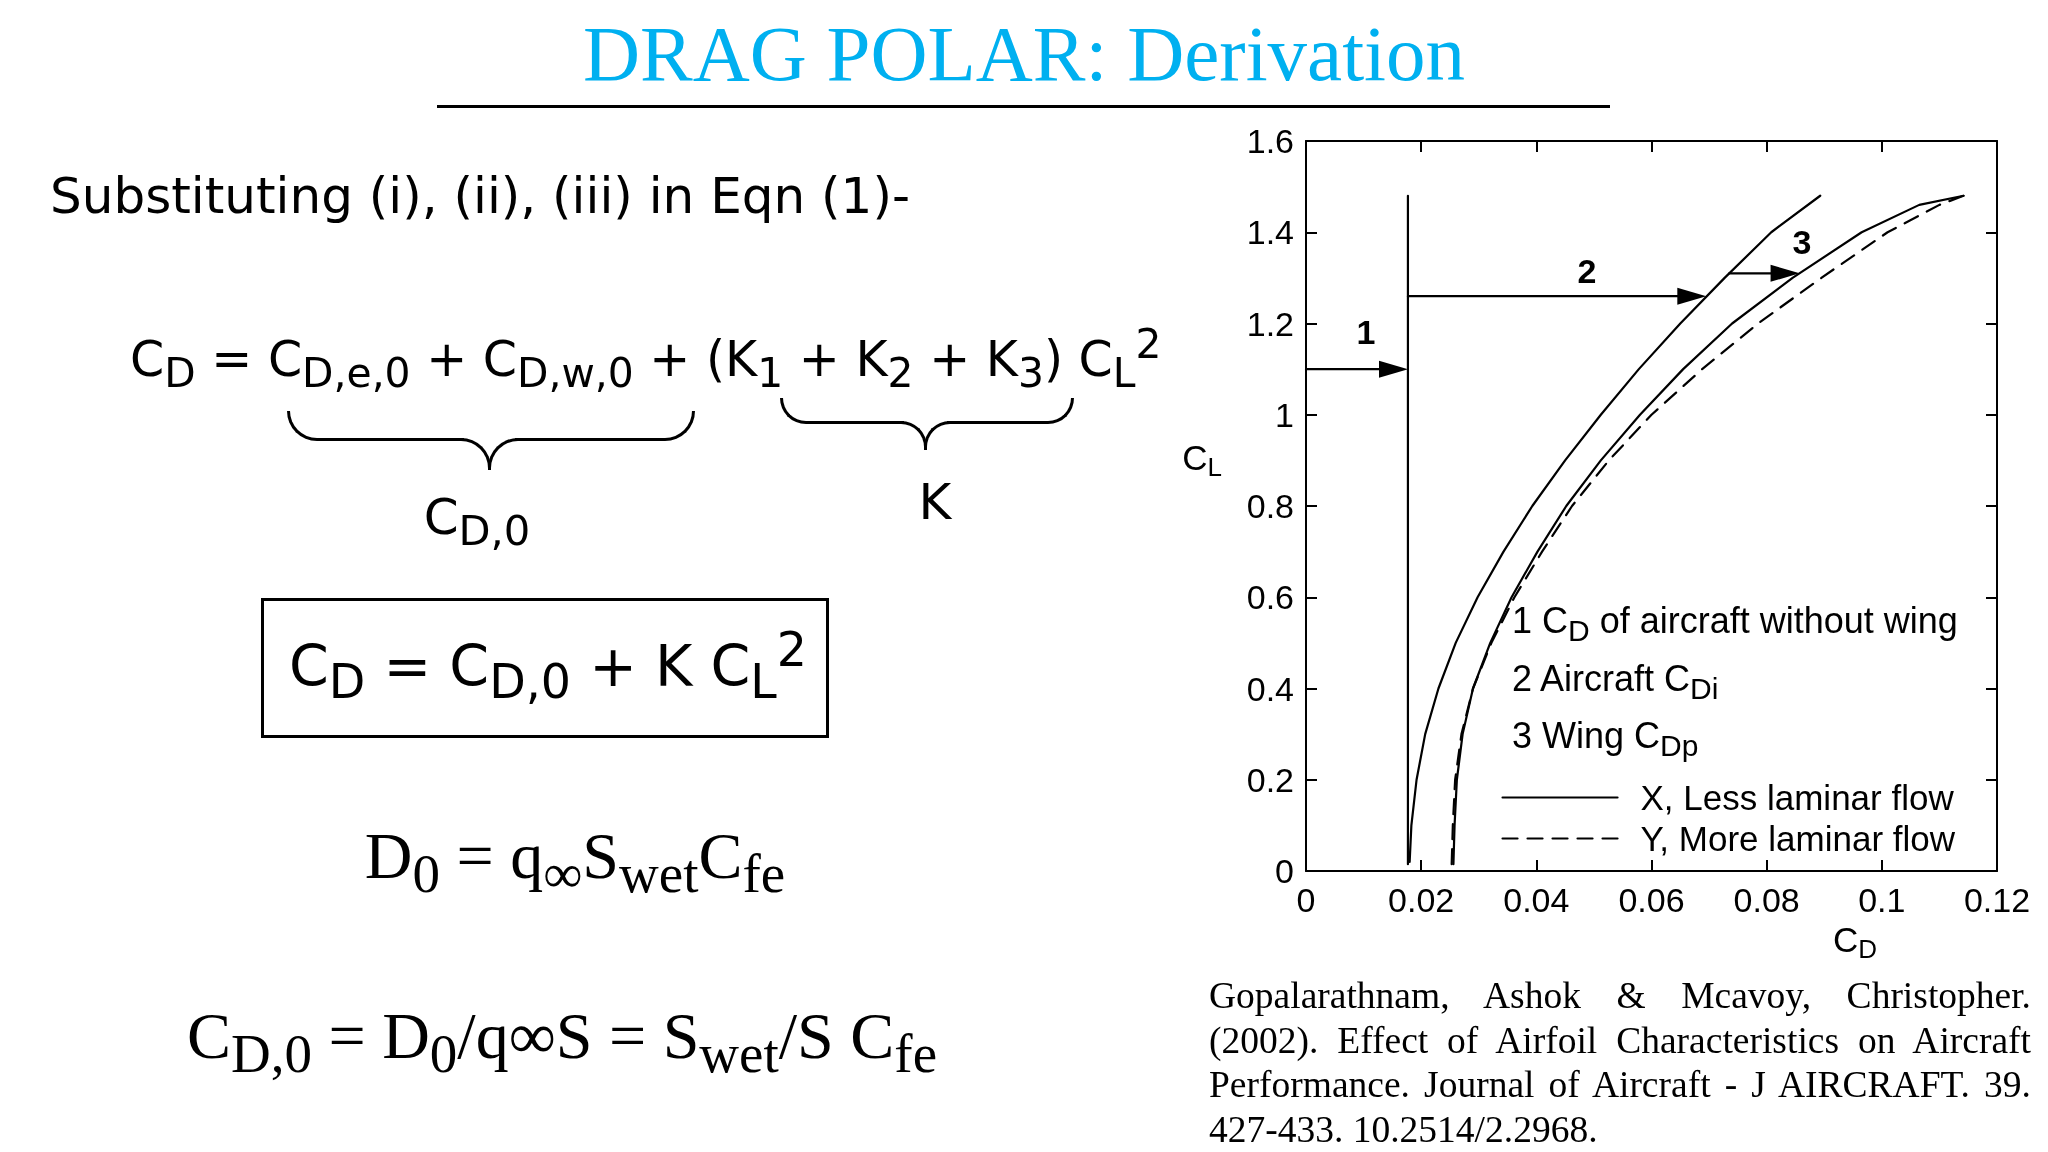 This screenshot has width=2048, height=1152. I want to click on y-tick-label: 0.2, so click(1270, 779).